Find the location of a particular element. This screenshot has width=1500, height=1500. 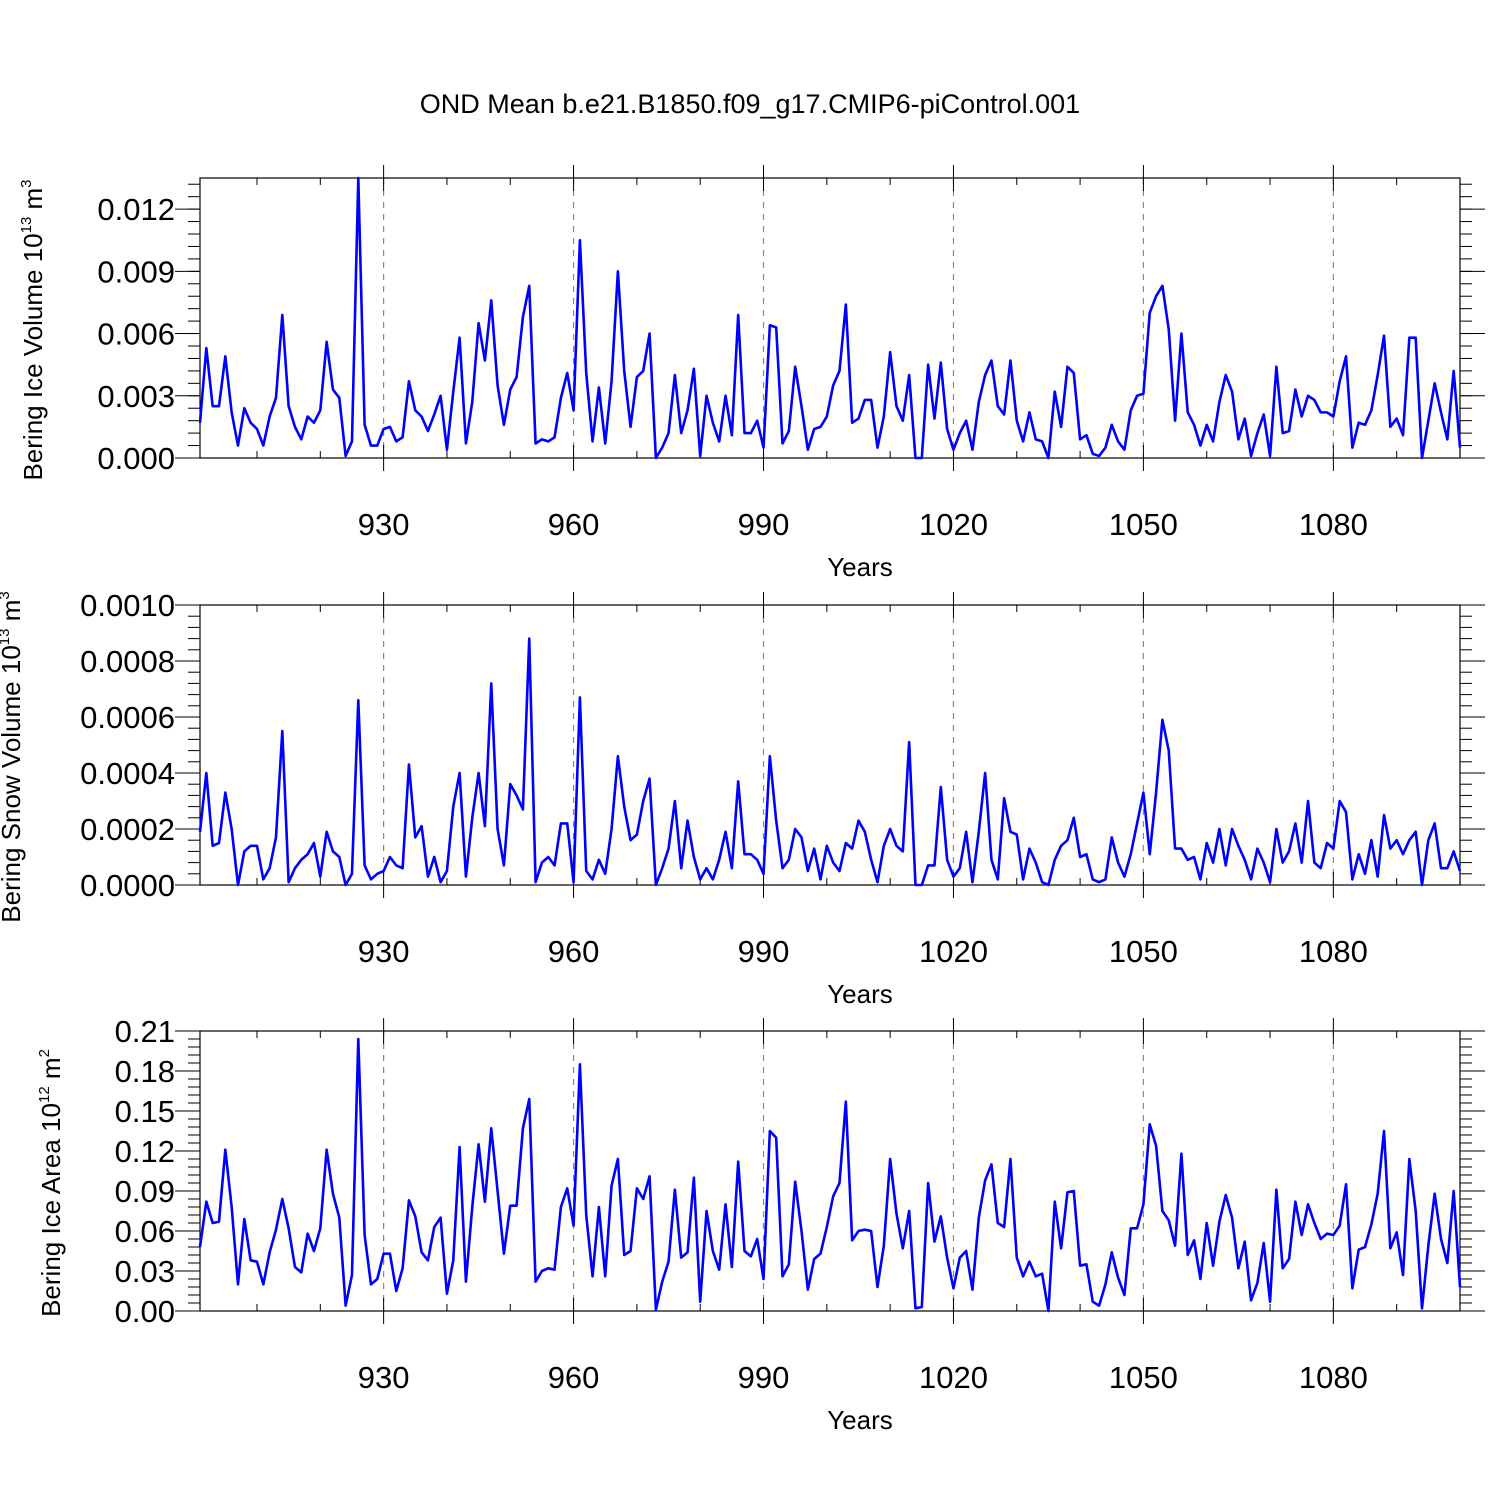

panel-ice-area-xtick-label: 930 is located at coordinates (384, 1377).